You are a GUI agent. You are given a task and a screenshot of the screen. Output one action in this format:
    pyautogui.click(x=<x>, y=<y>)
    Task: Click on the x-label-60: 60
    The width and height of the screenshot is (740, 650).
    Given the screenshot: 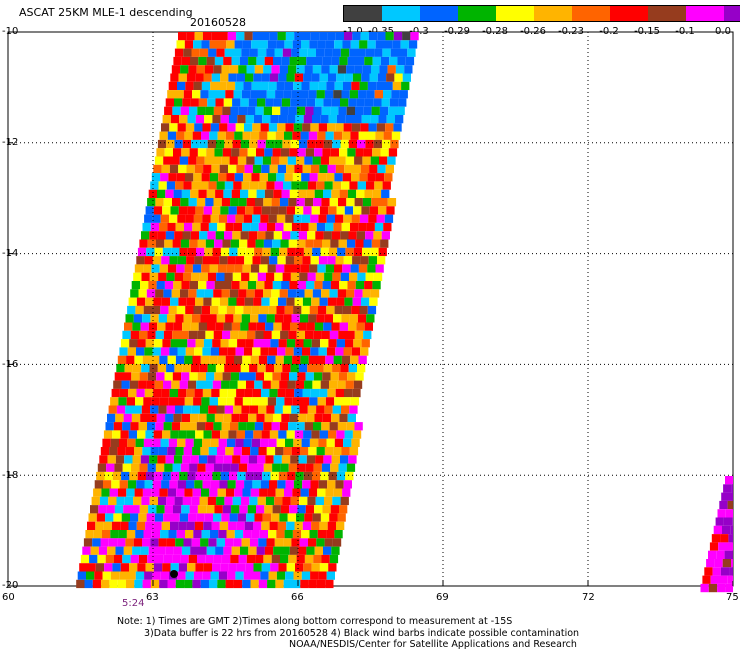 What is the action you would take?
    pyautogui.click(x=8, y=597)
    